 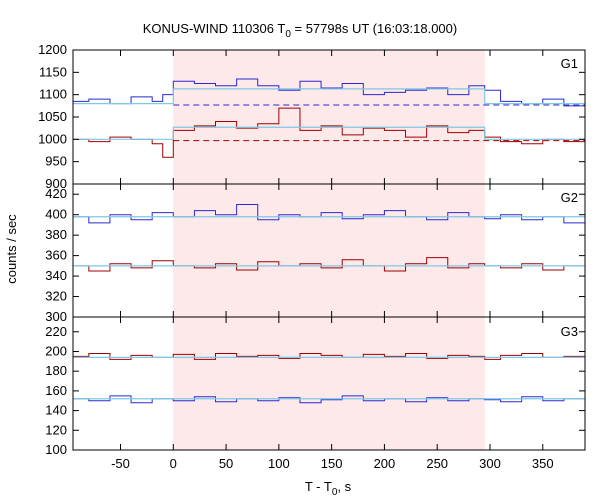 I want to click on y-tick-label: 180, so click(x=56, y=370).